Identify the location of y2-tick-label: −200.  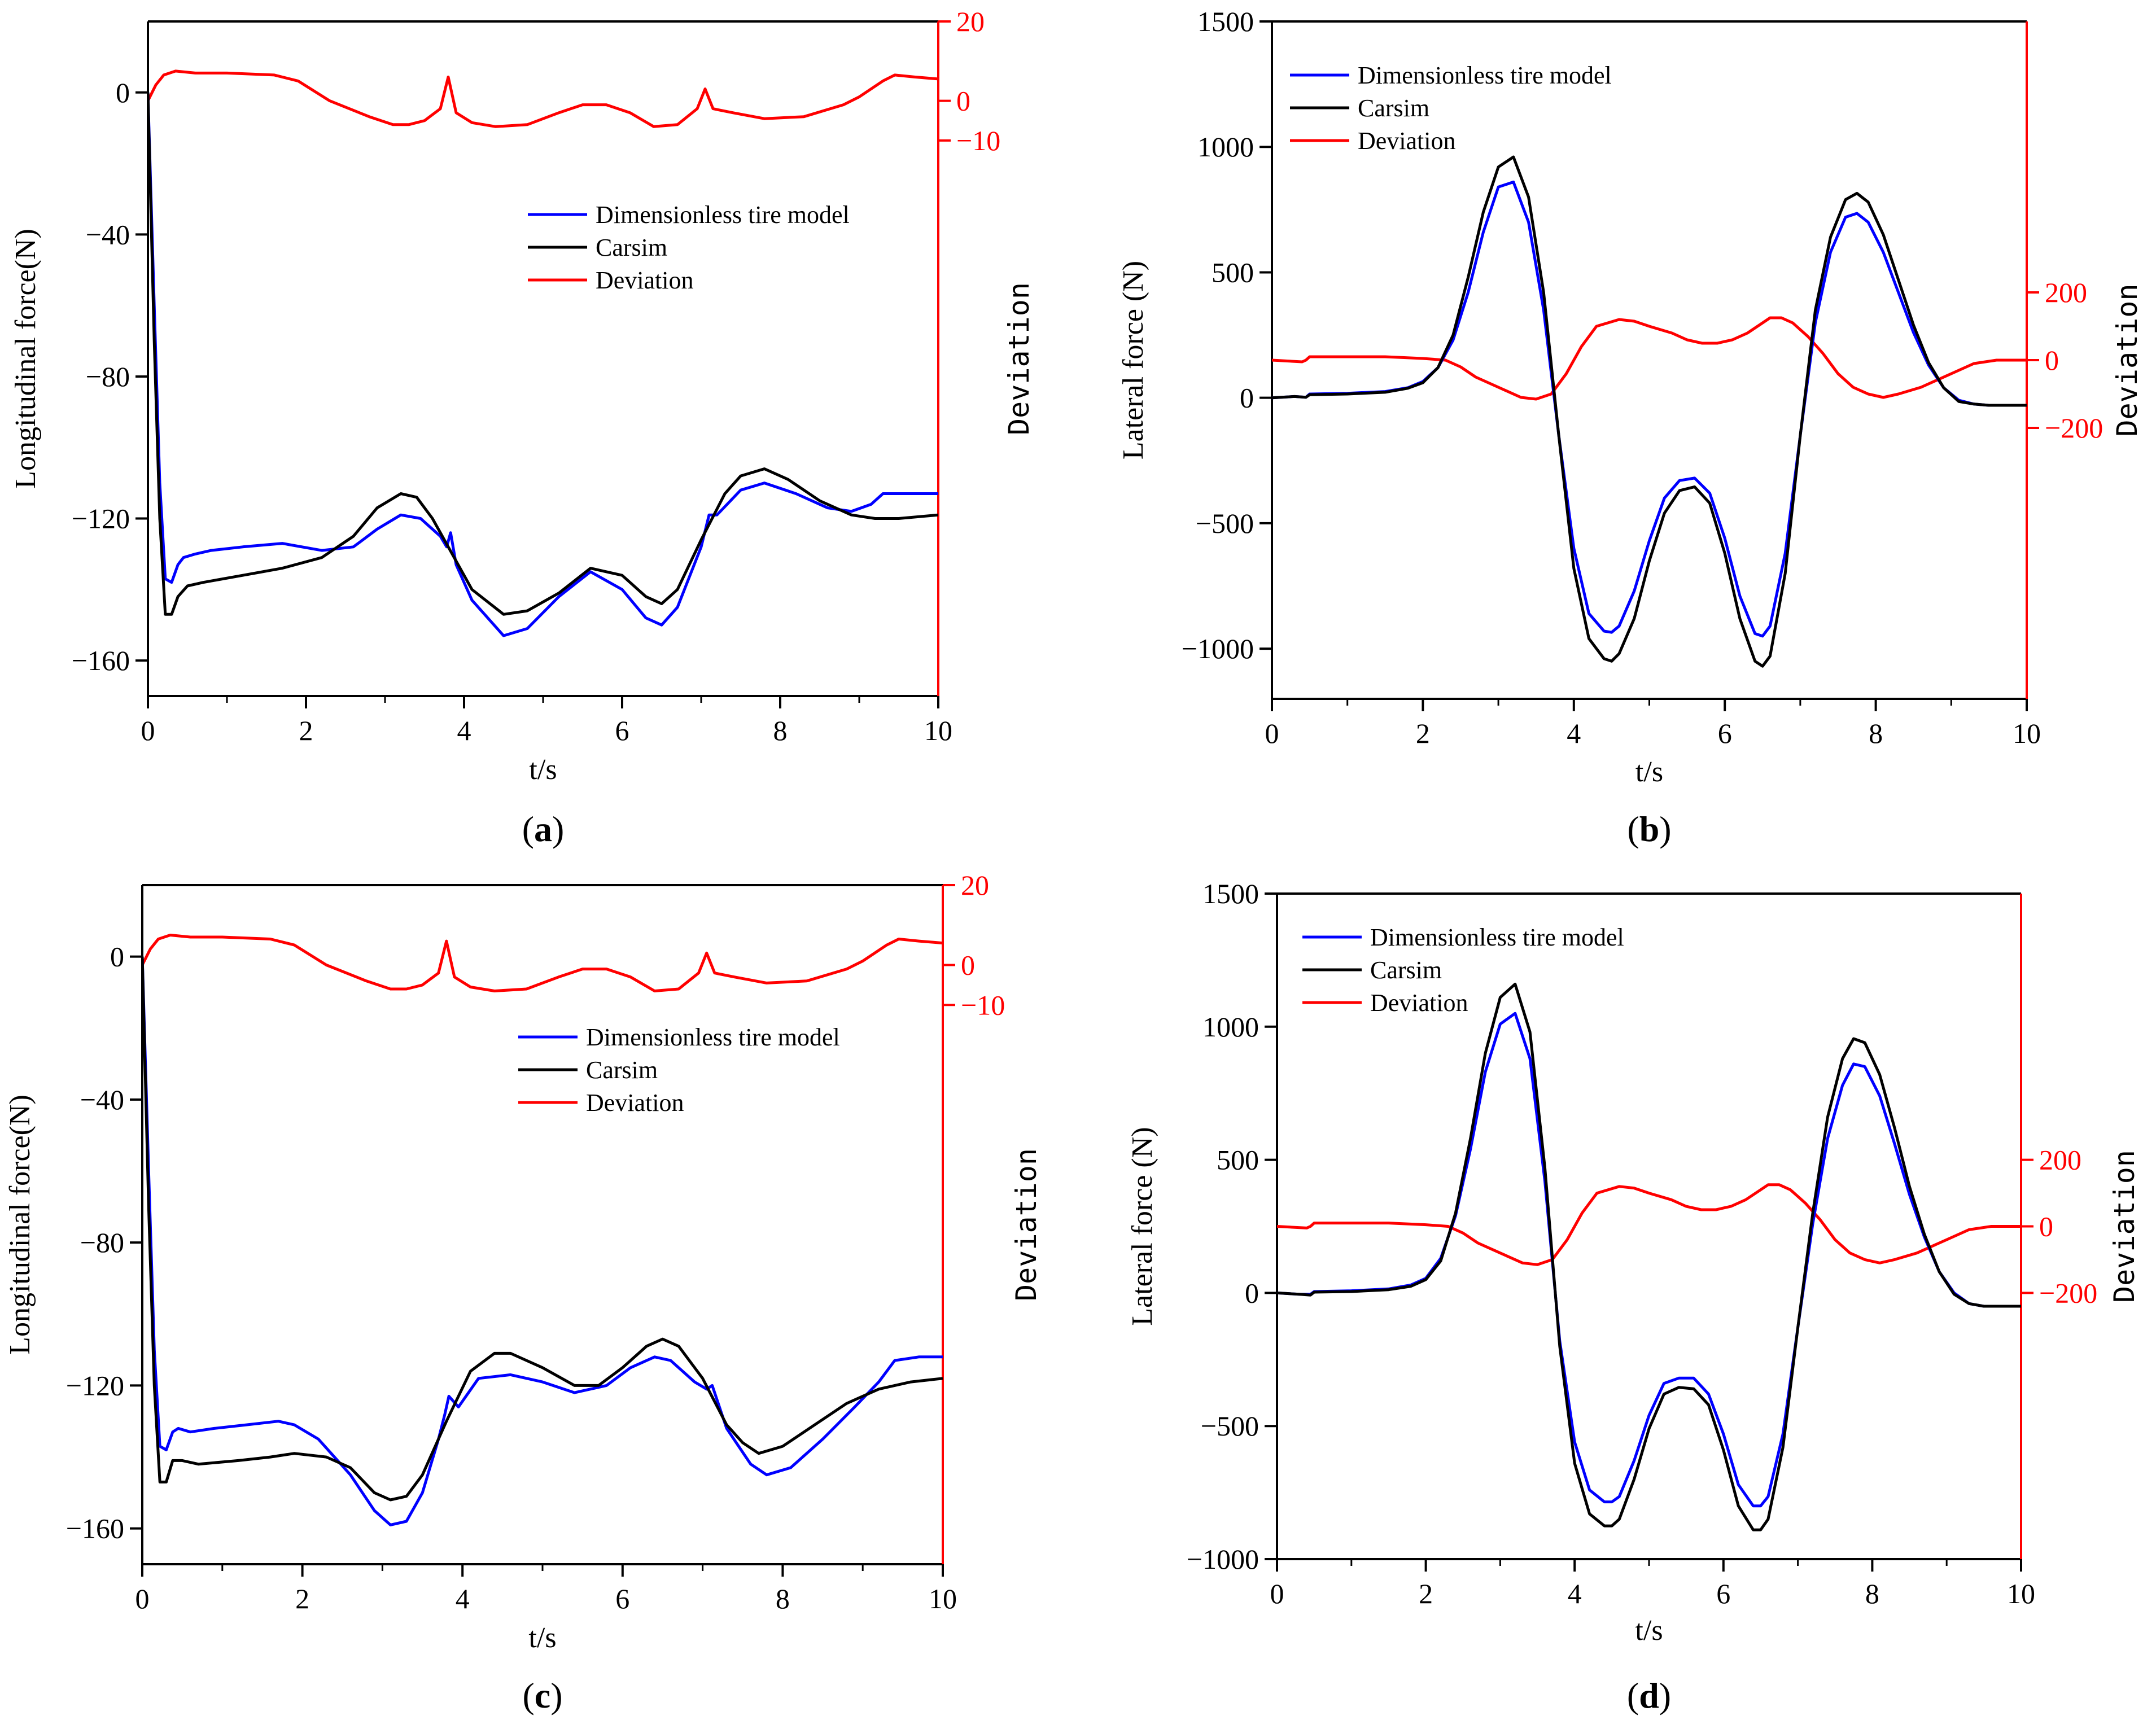
(2074, 428).